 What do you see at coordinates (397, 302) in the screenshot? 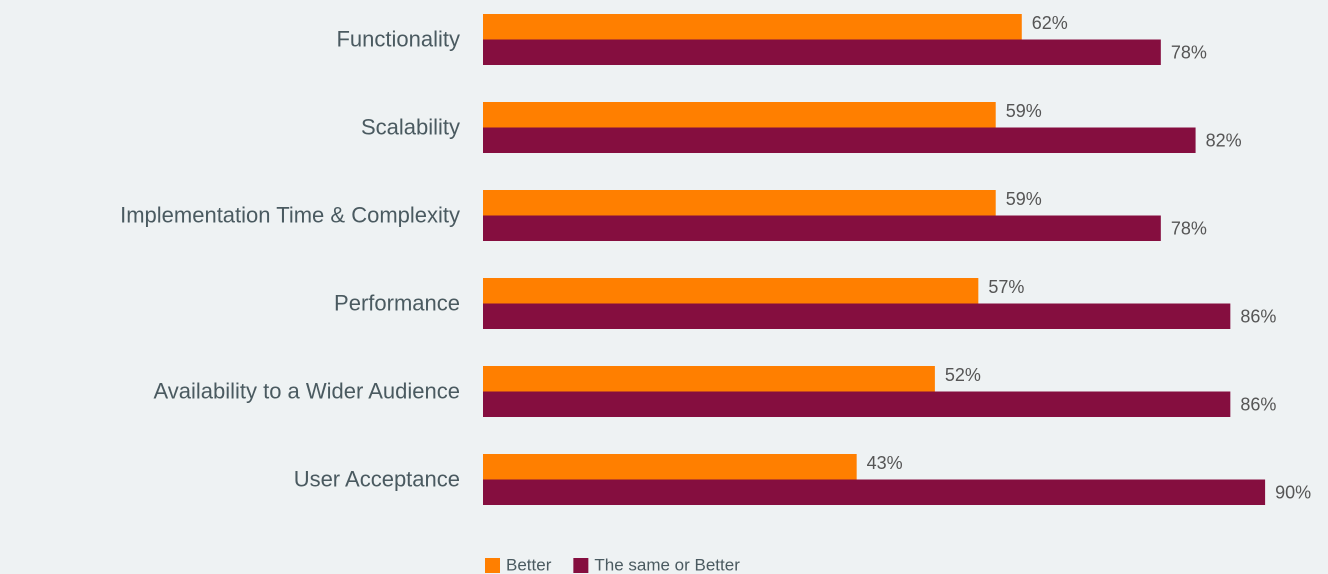
I see `category-label: Performance` at bounding box center [397, 302].